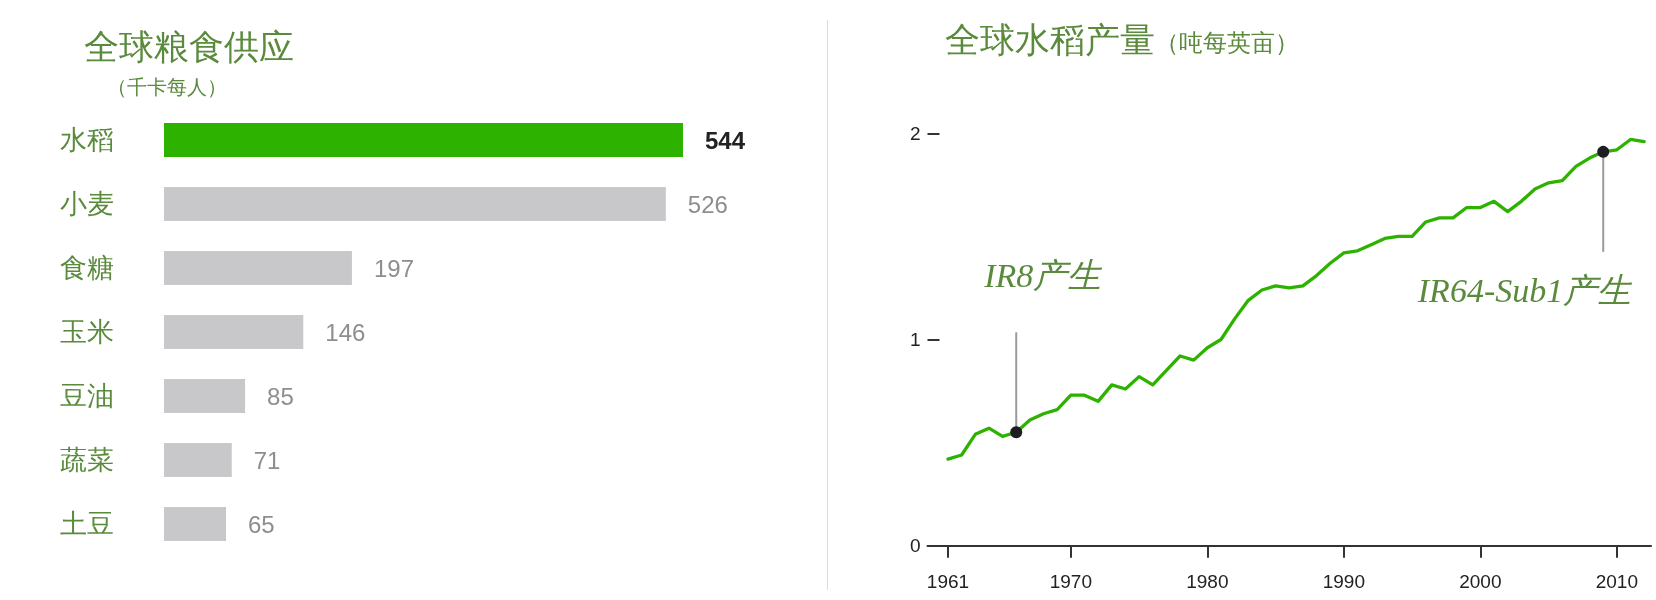 Image resolution: width=1656 pixels, height=600 pixels. Describe the element at coordinates (261, 524) in the screenshot. I see `data-label: 65` at that location.